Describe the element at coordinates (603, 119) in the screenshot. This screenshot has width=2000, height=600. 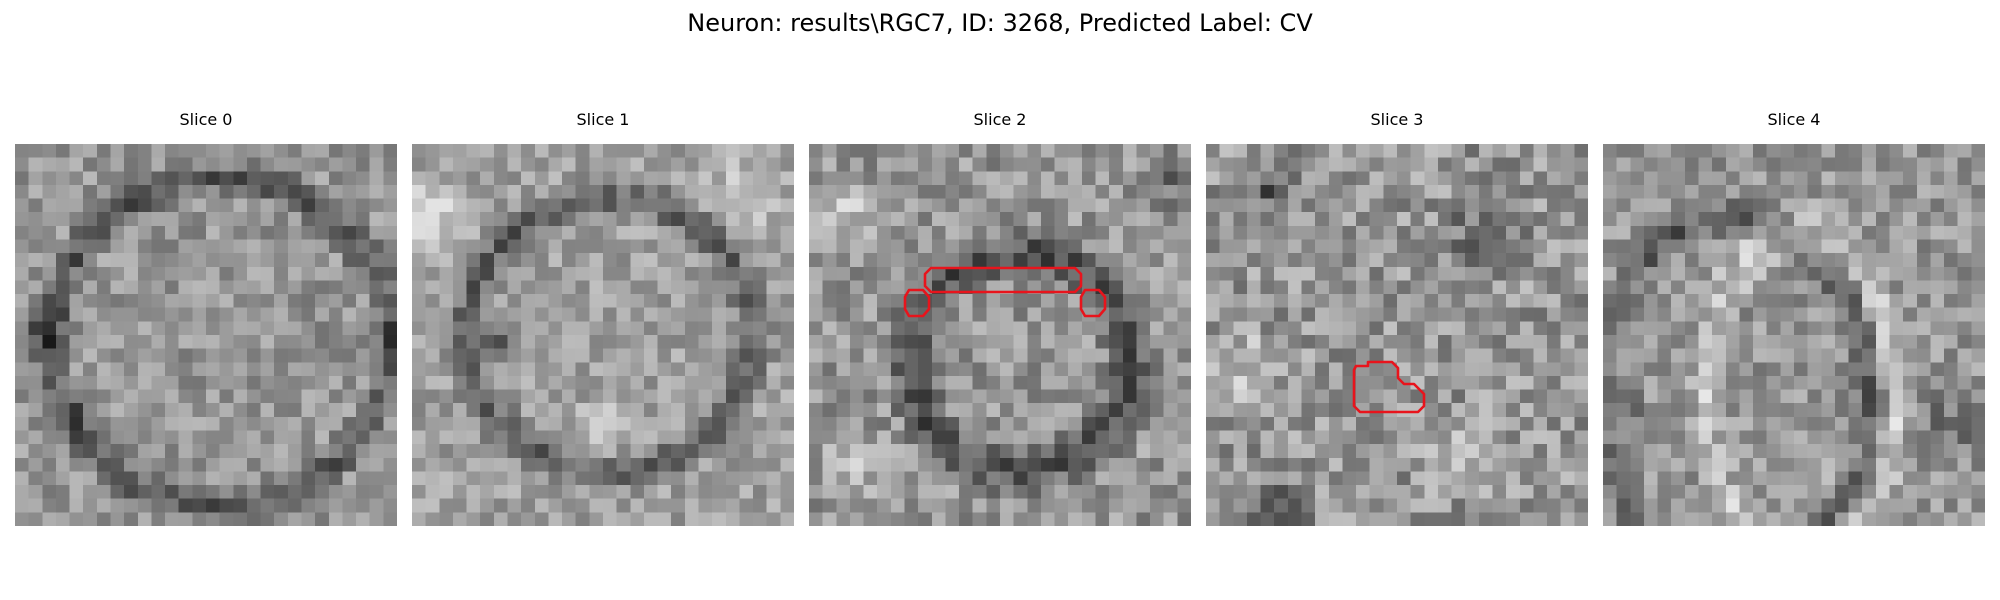
I see `slice-title: Slice 1` at that location.